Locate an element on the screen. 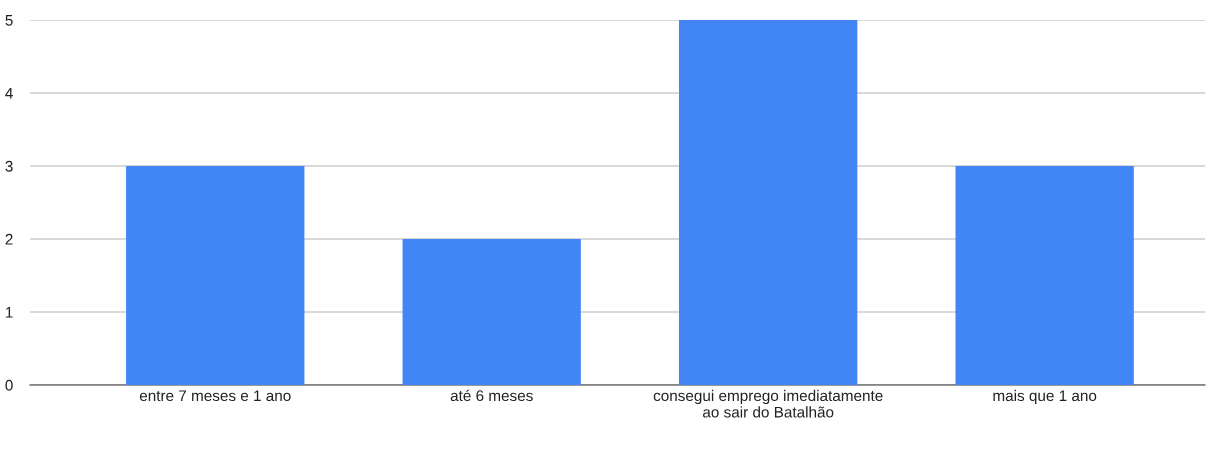  y-tick-label: 2 is located at coordinates (9, 239).